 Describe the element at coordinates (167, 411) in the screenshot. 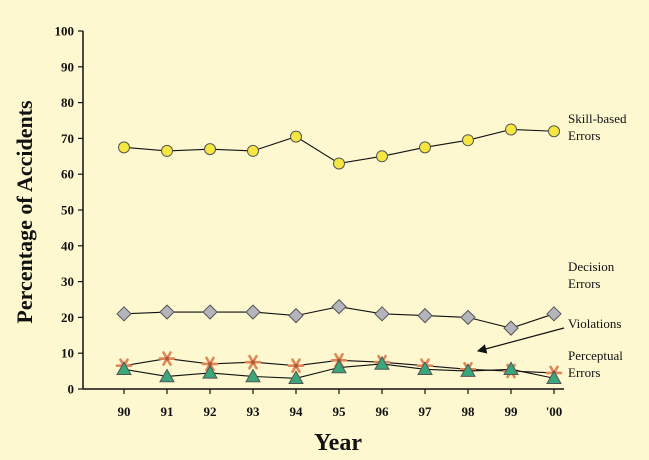

I see `x-tick-label: 91` at that location.